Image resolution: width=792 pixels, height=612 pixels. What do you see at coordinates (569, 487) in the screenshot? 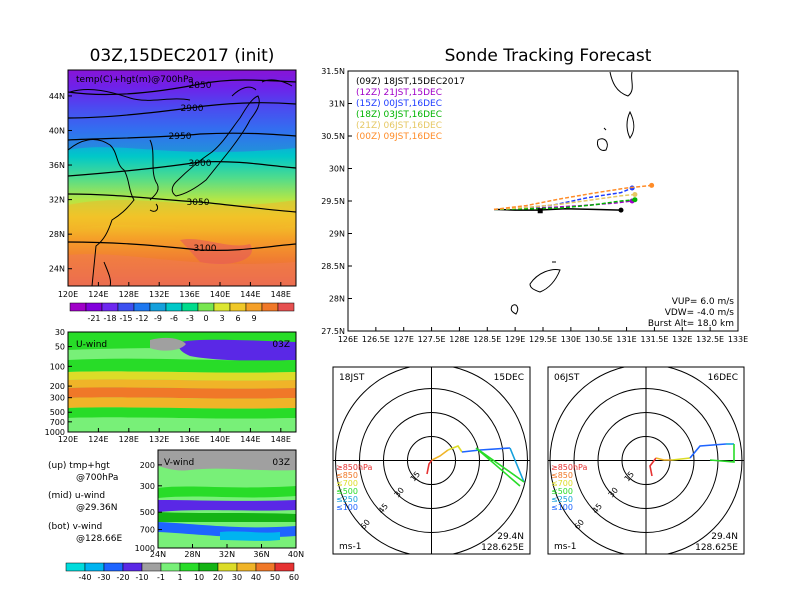
I see `hodo-right-levels: ≥850hPa ≤850 ≤700 ≤500 ≤250 ≤100` at bounding box center [569, 487].